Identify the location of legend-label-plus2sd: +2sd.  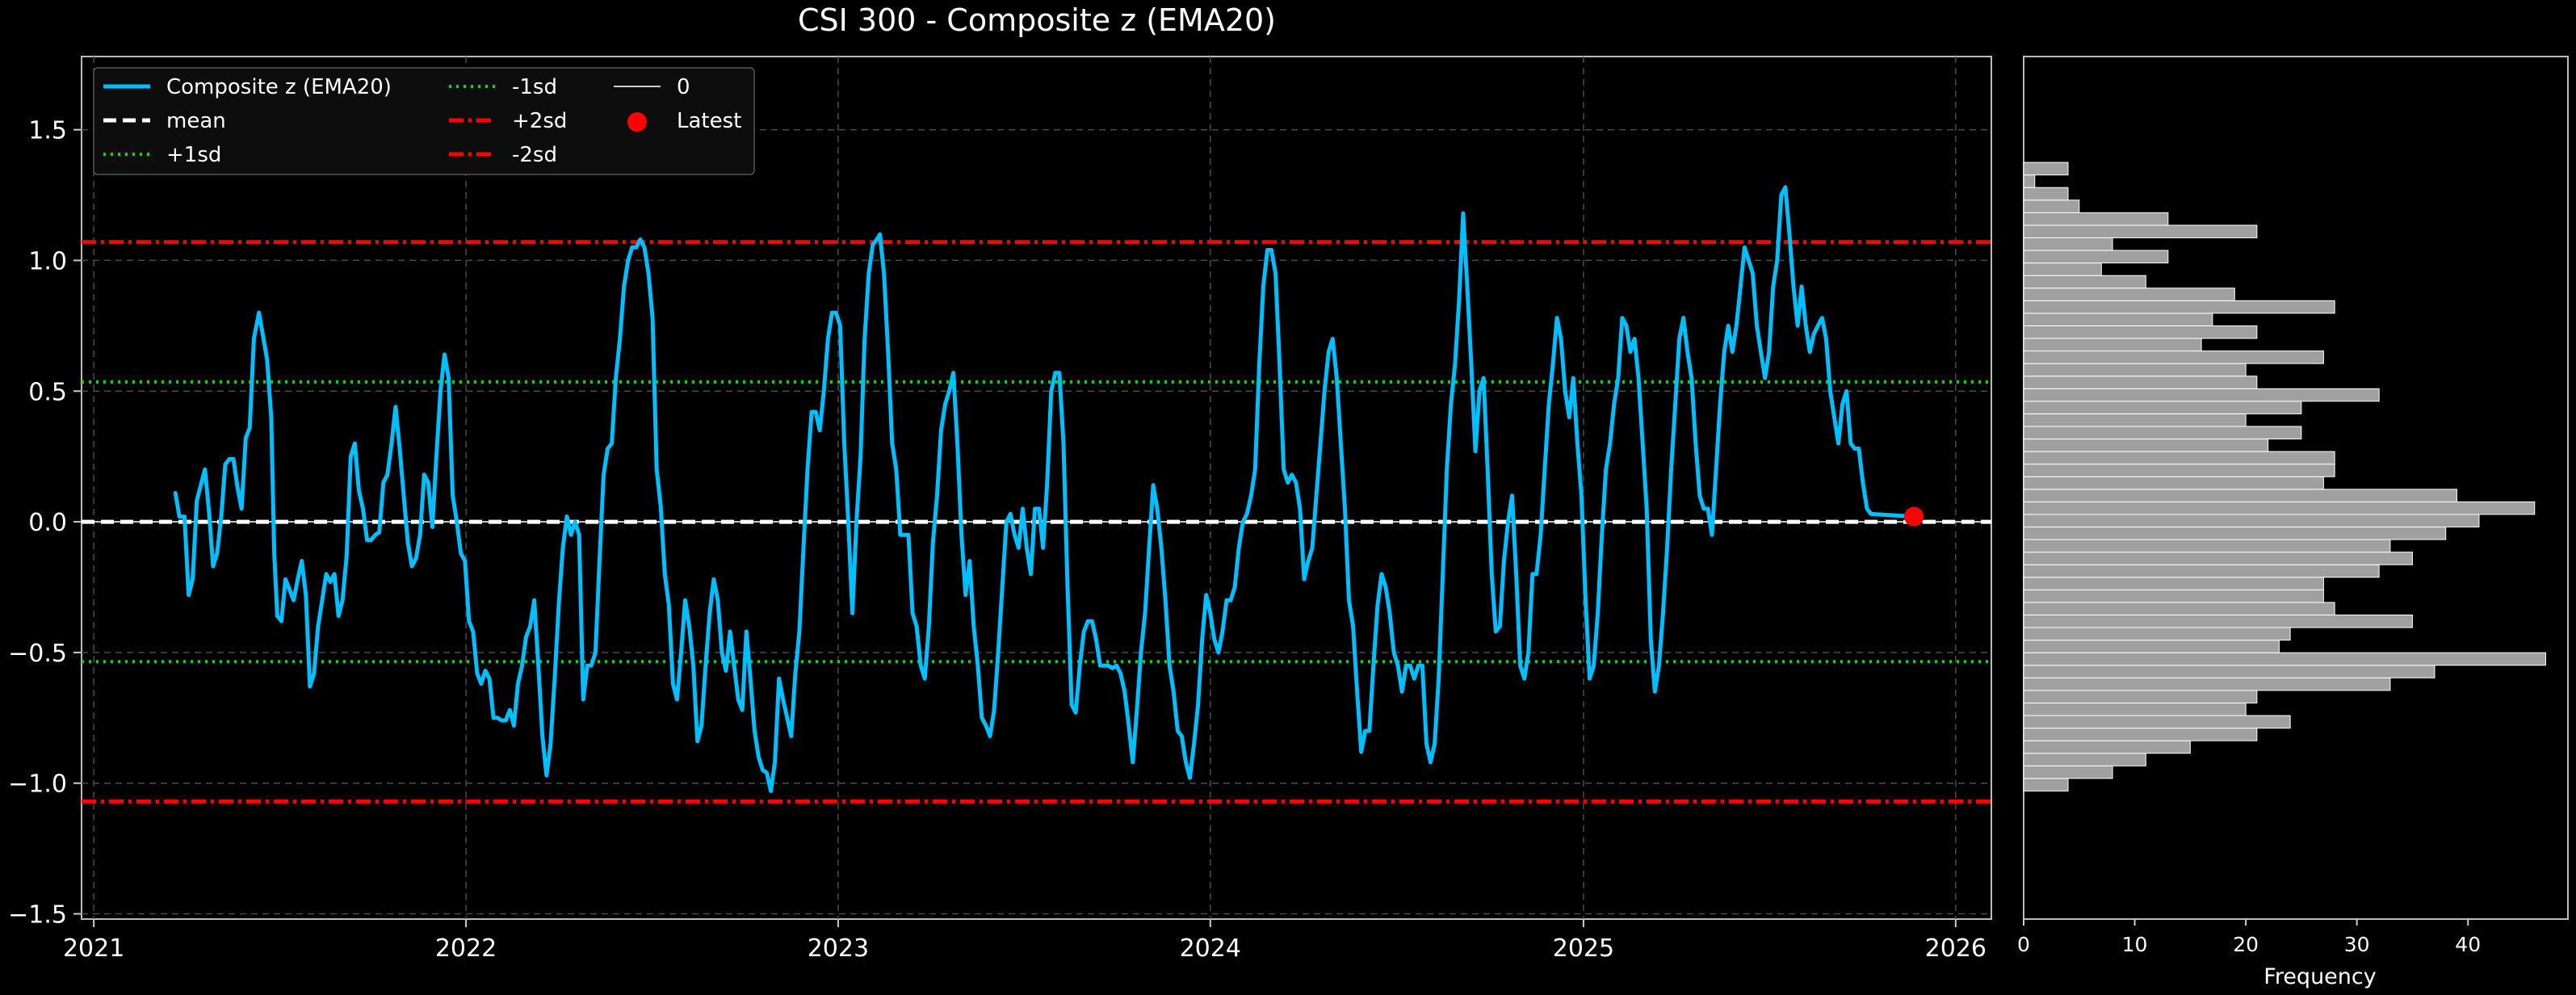
(539, 121).